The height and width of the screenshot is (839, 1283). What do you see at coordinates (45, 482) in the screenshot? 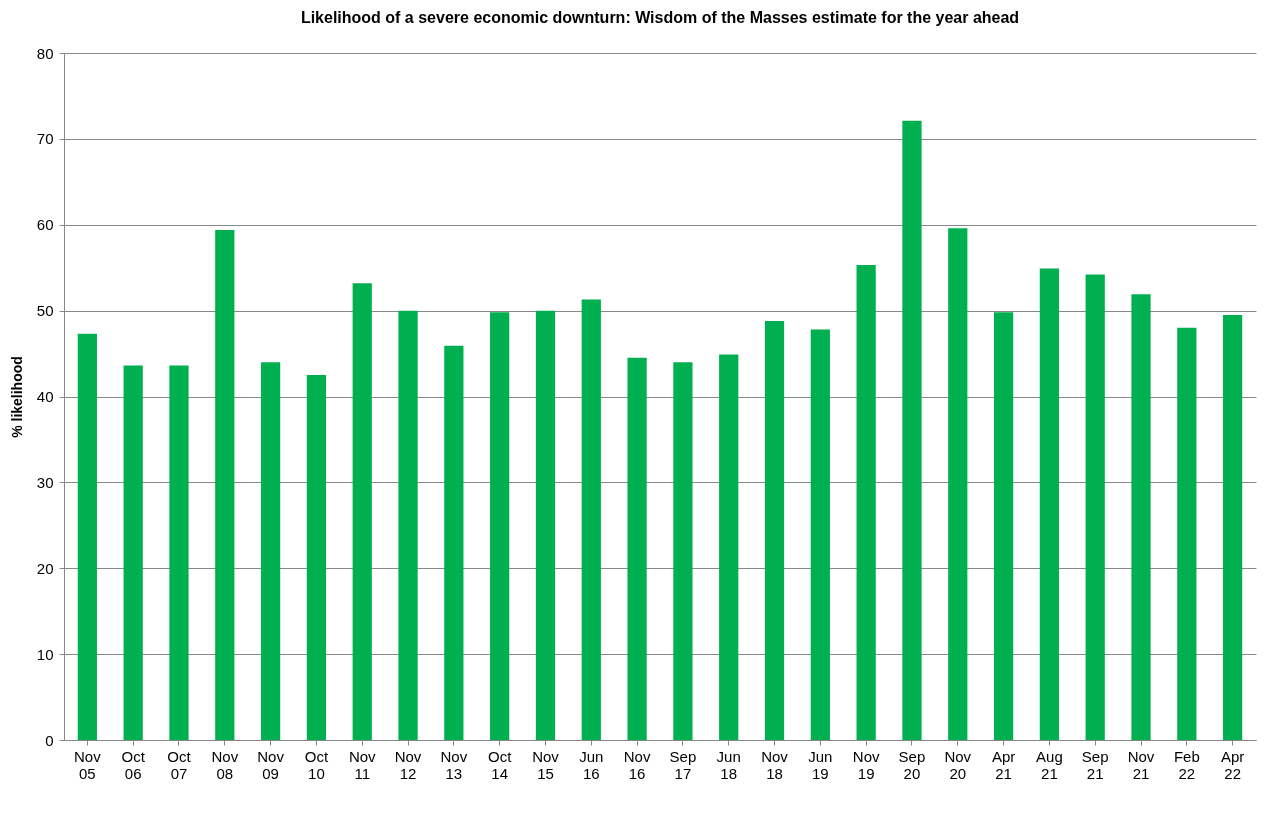
I see `y-tick-label: 30` at bounding box center [45, 482].